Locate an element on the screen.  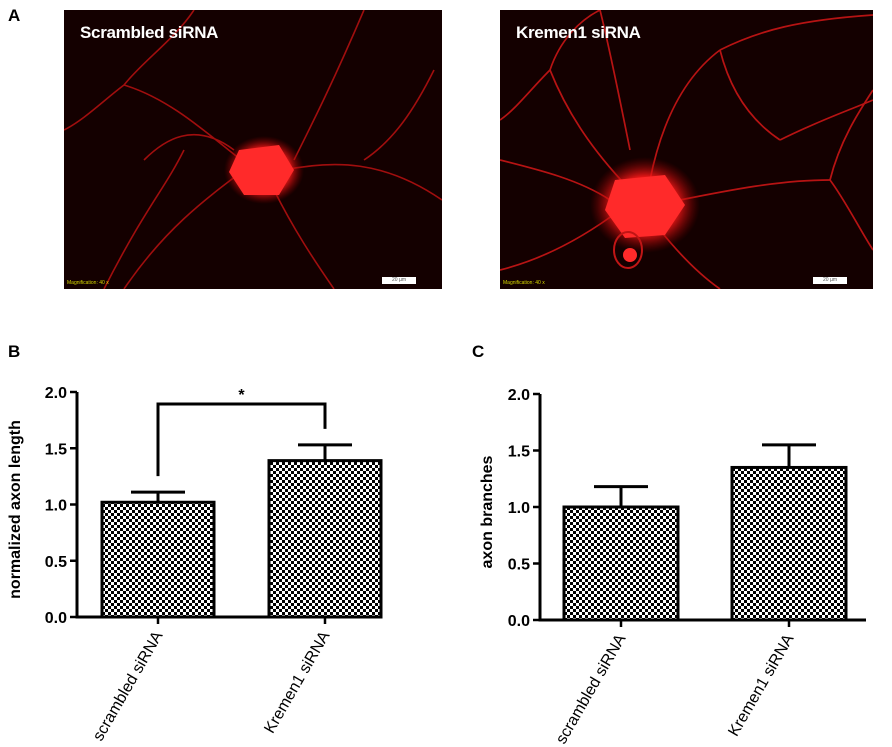
micrograph-label: Kremen1 siRNA is located at coordinates (578, 32).